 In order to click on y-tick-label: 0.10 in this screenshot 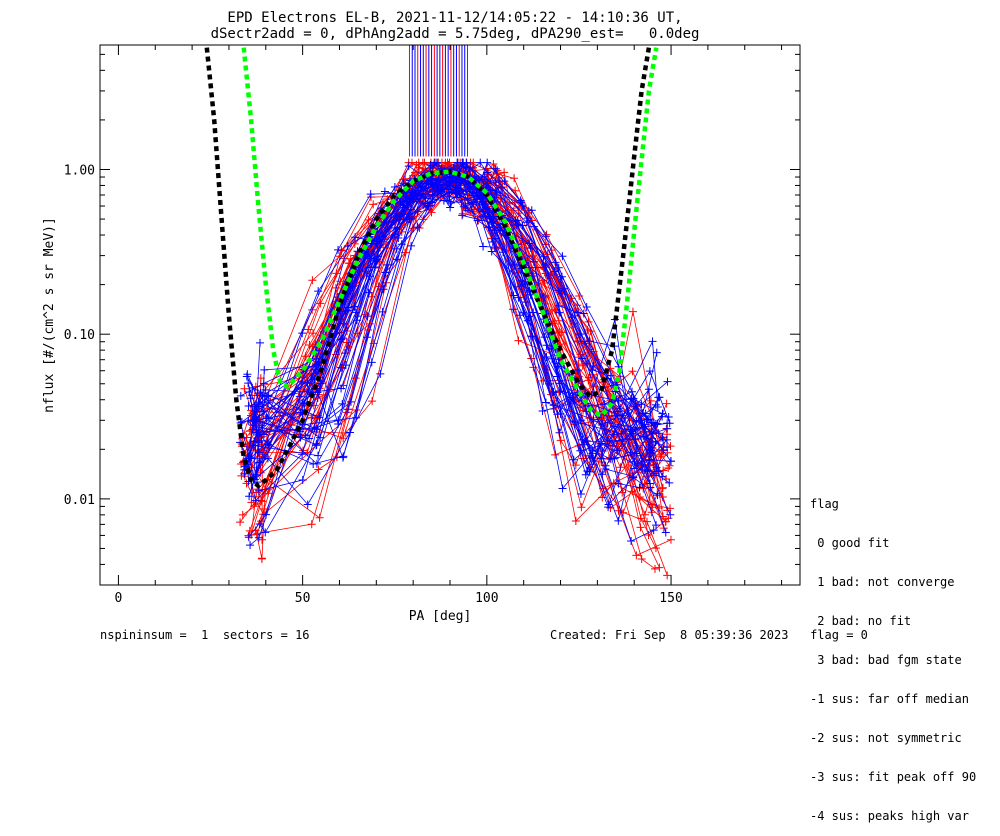, I will do `click(79, 335)`.